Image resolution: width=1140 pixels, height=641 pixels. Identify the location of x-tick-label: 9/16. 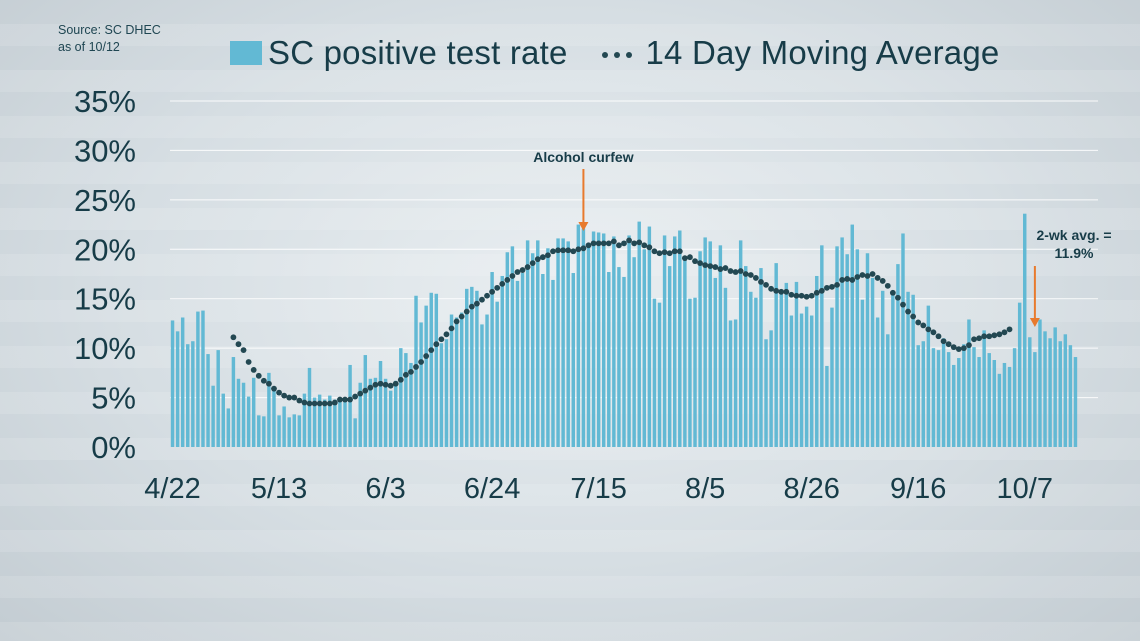
(918, 489).